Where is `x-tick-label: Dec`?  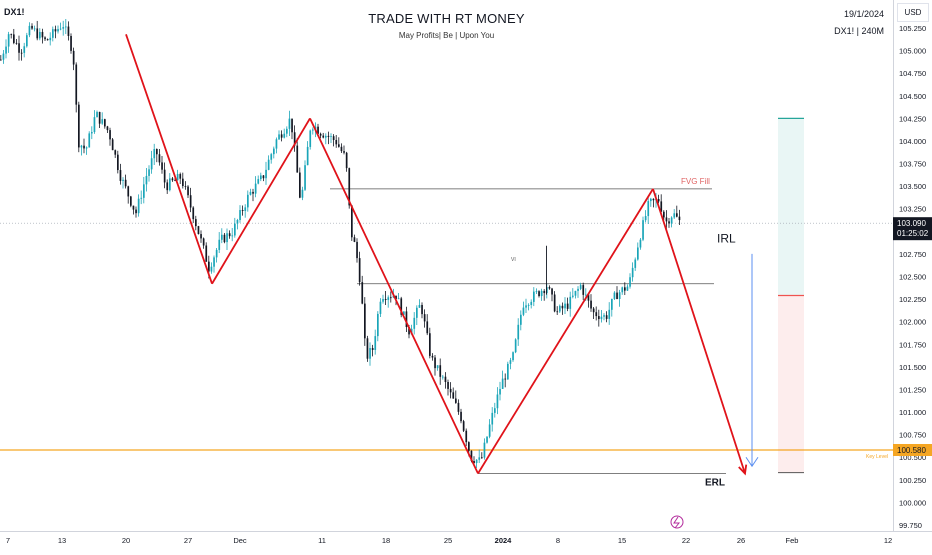 x-tick-label: Dec is located at coordinates (240, 540).